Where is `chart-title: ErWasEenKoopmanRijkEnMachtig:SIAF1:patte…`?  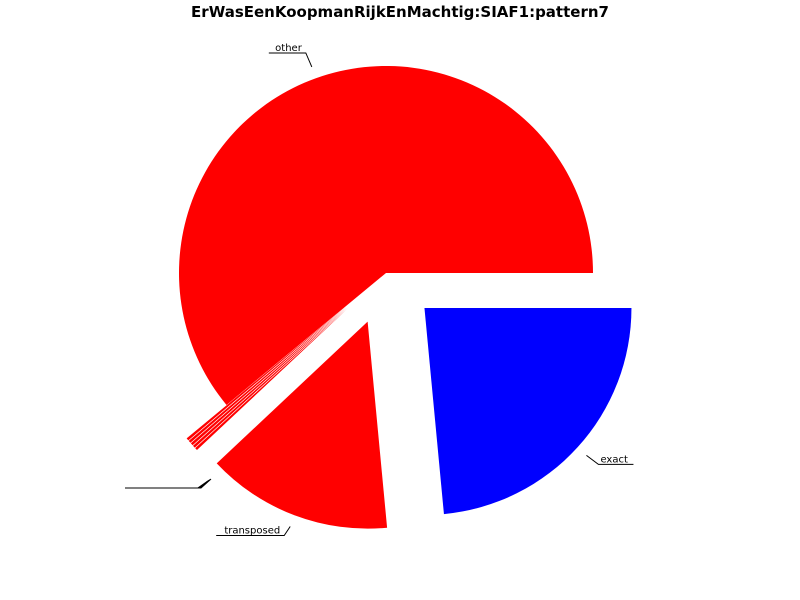
chart-title: ErWasEenKoopmanRijkEnMachtig:SIAF1:patte… is located at coordinates (400, 12).